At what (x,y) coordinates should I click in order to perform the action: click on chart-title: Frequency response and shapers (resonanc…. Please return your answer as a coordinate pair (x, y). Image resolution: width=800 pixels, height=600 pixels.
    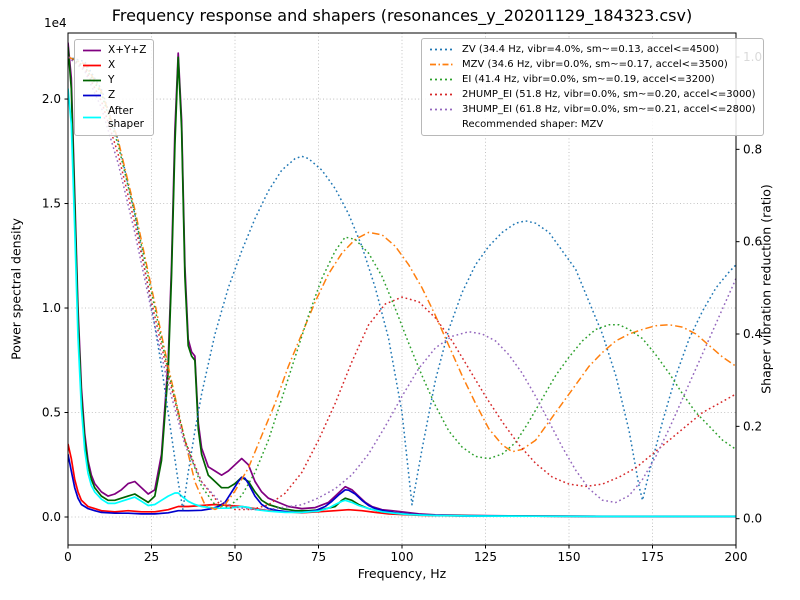
    Looking at the image, I should click on (402, 15).